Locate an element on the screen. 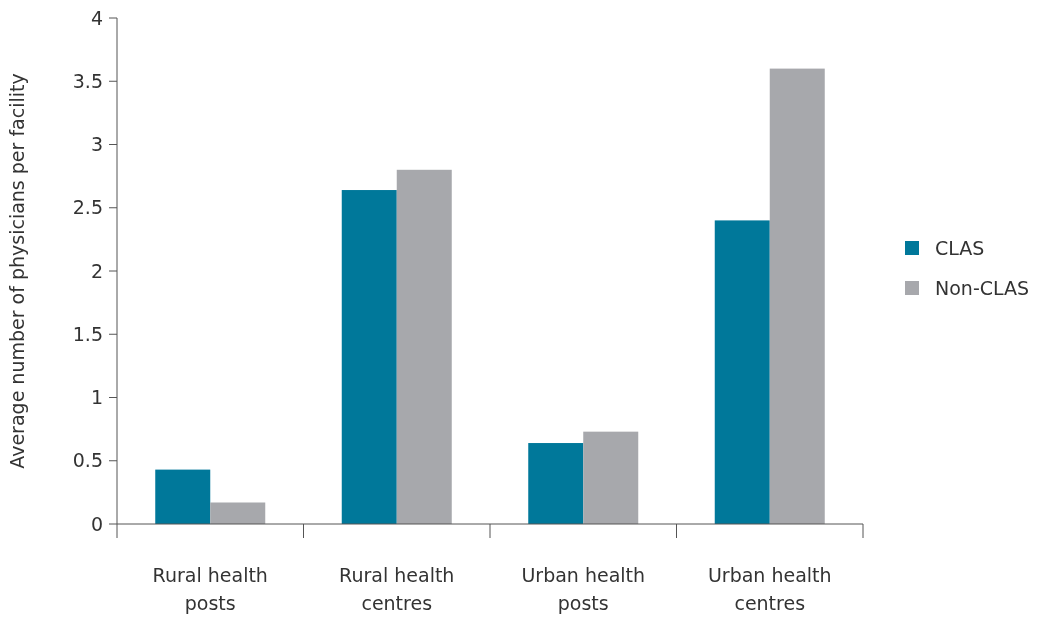  y-tick-label: 0.5 is located at coordinates (87, 460).